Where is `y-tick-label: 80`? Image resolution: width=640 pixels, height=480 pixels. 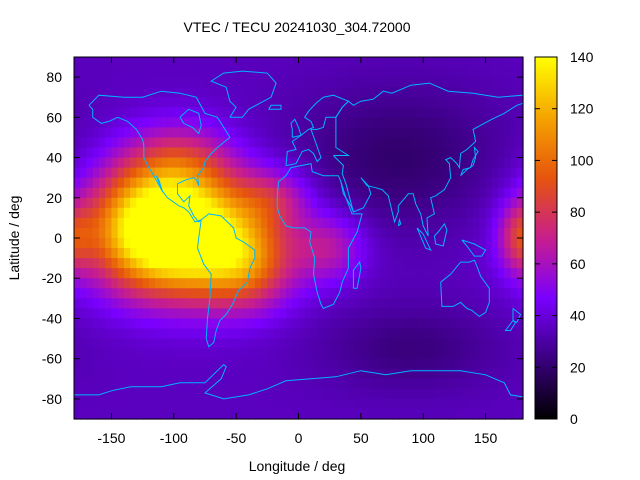 y-tick-label: 80 is located at coordinates (54, 77).